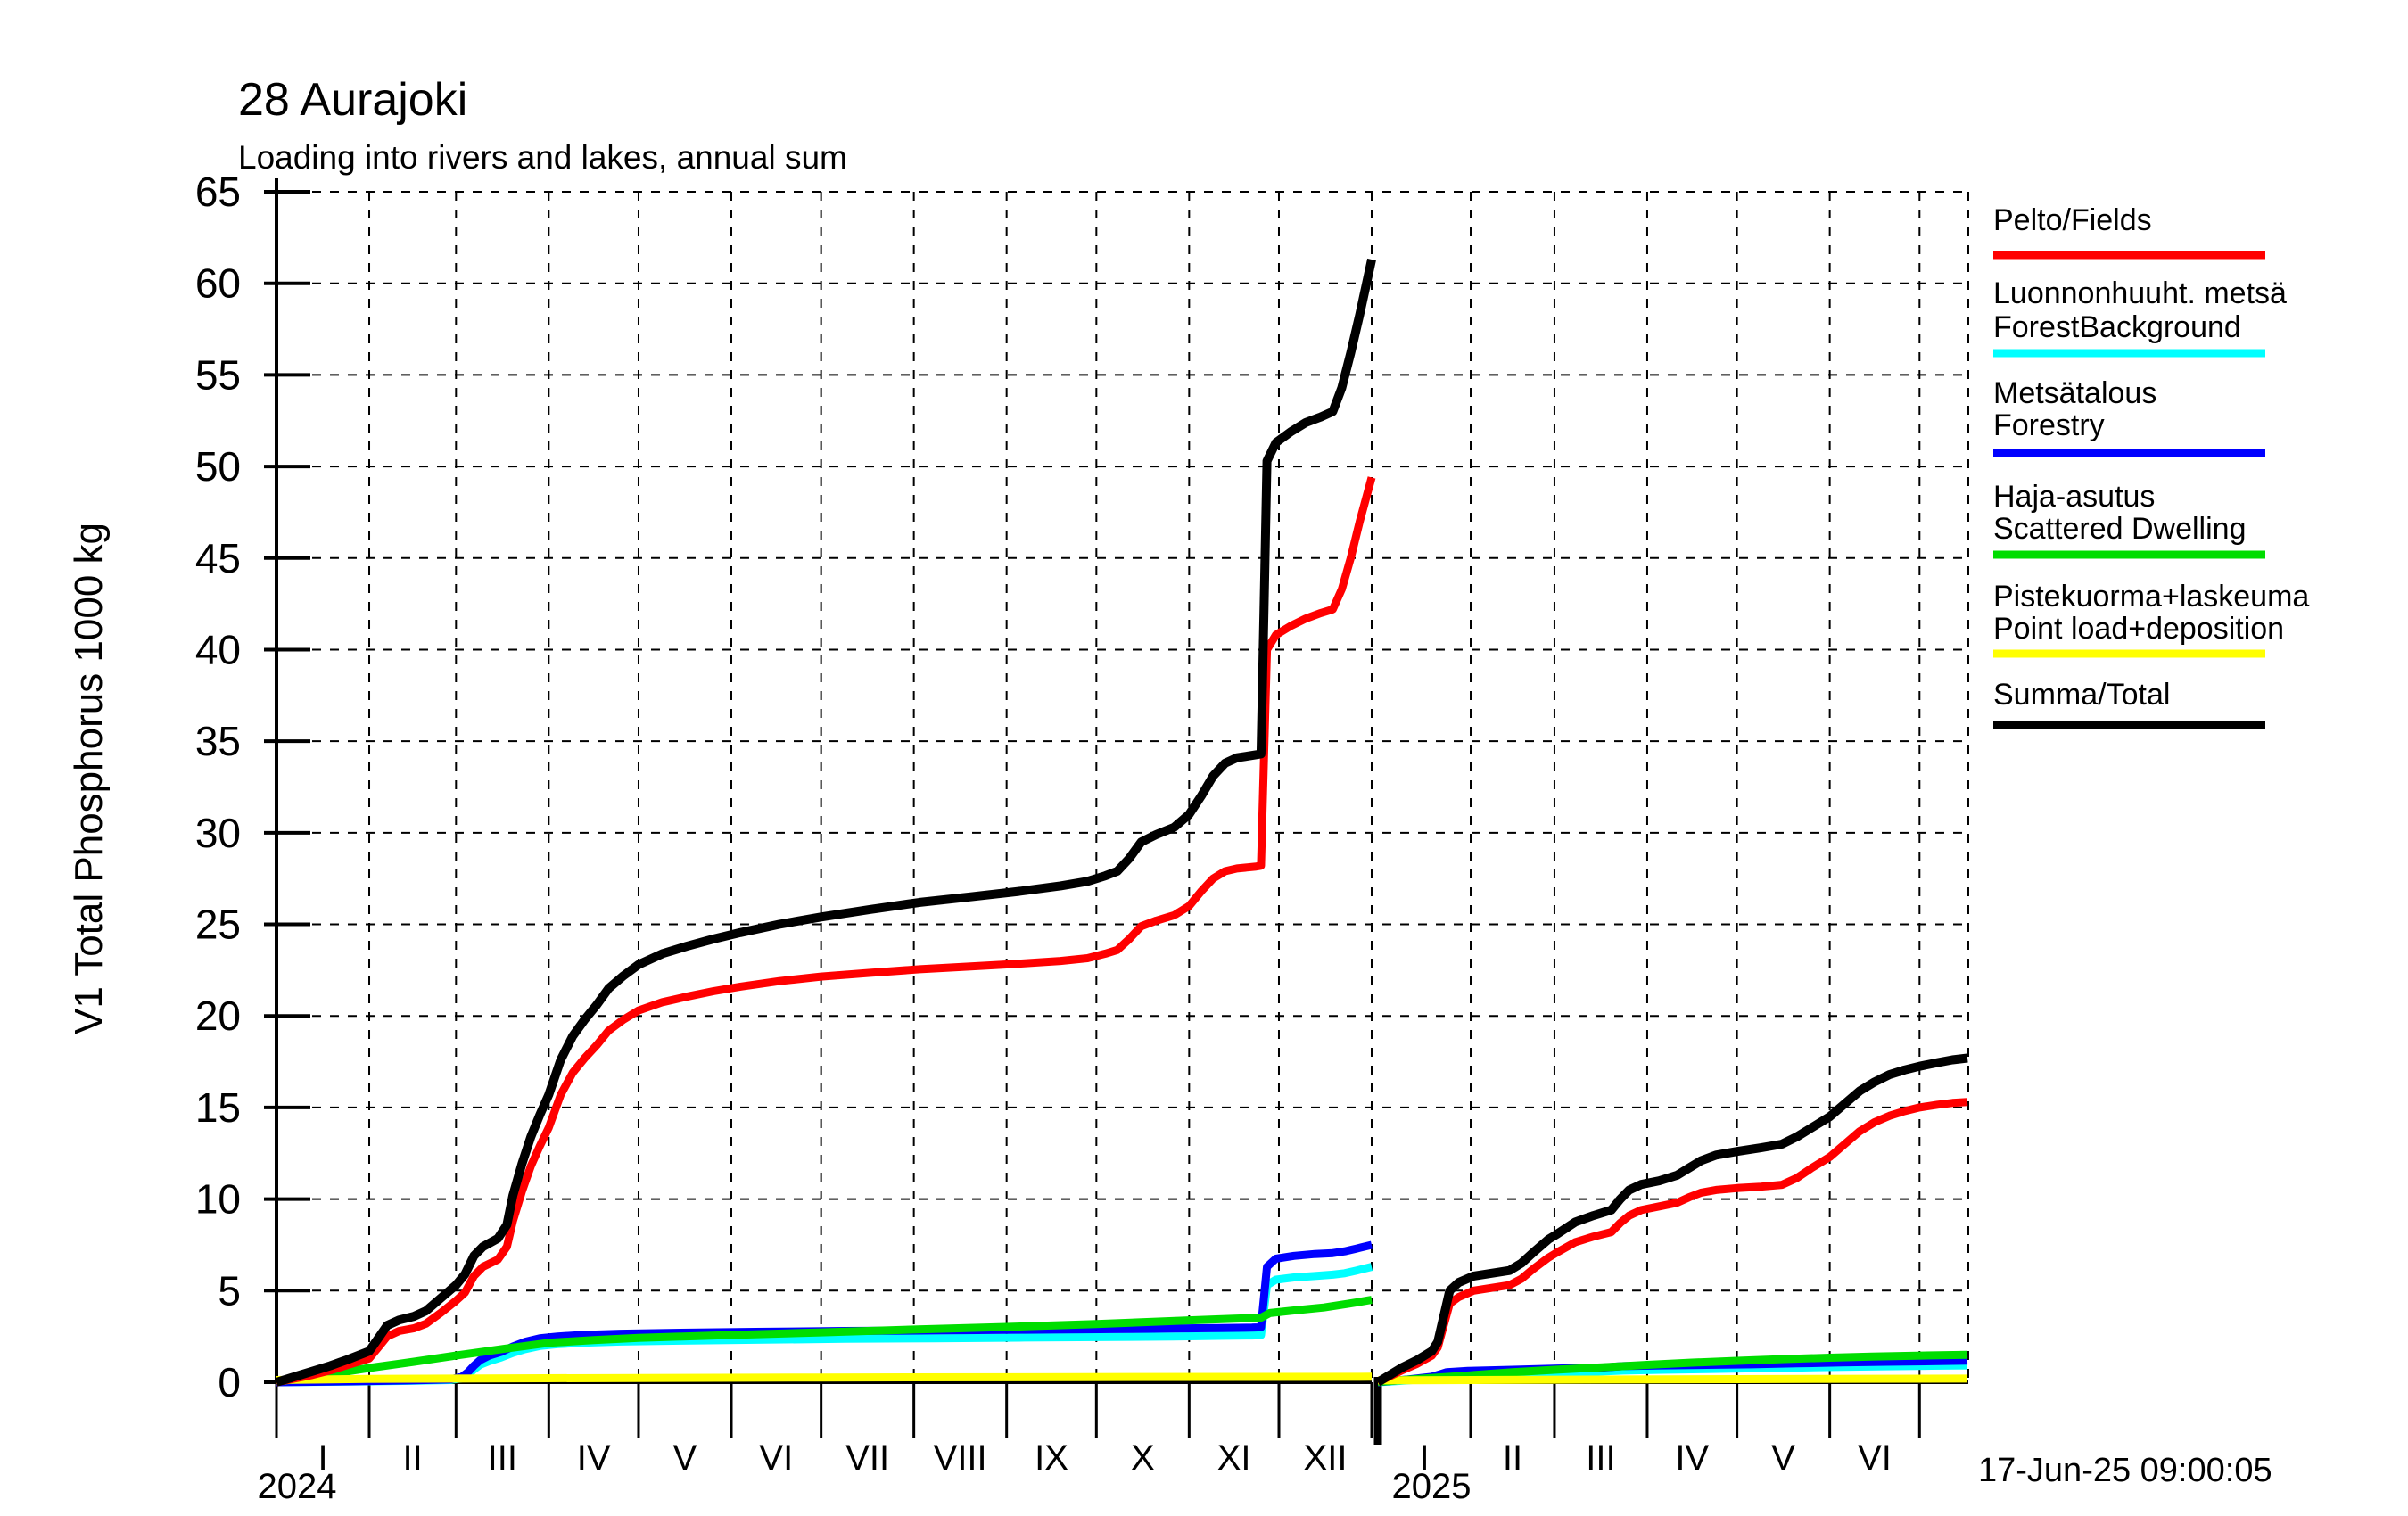 This screenshot has width=2408, height=1516. Describe the element at coordinates (218, 833) in the screenshot. I see `y-tick-label-30: 30` at that location.